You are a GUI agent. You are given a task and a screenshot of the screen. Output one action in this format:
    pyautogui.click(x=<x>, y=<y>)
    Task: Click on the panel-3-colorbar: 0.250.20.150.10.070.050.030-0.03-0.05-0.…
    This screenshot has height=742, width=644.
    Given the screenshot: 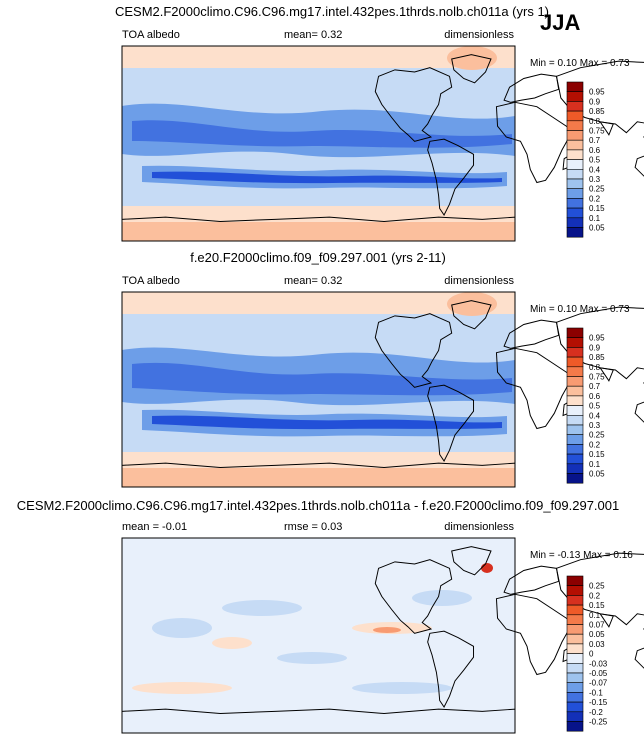 What is the action you would take?
    pyautogui.click(x=587, y=653)
    